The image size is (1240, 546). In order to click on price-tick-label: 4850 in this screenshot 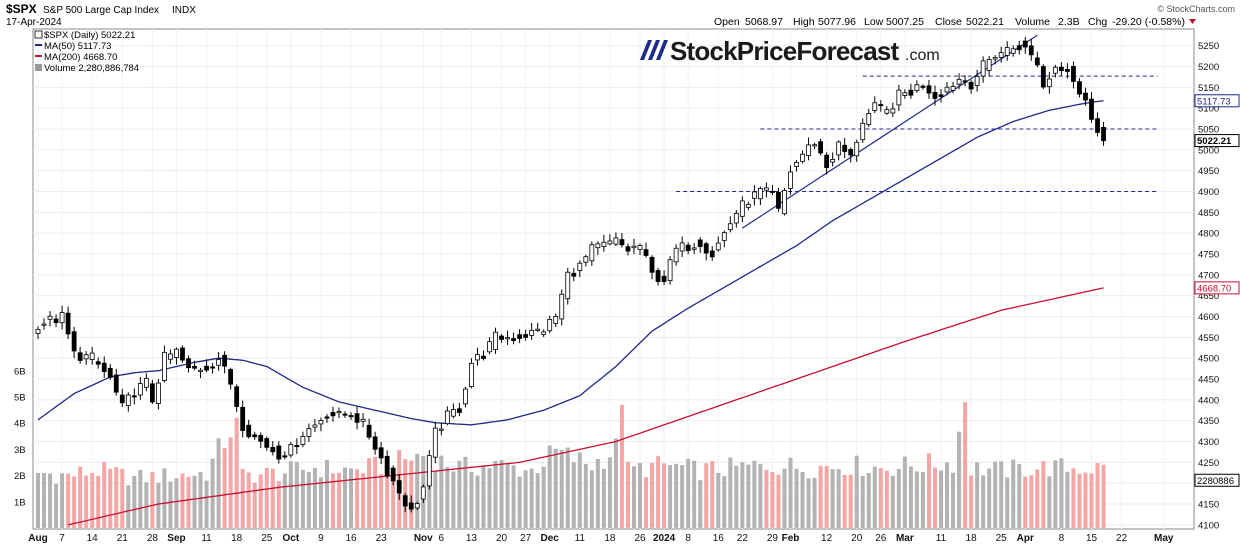, I will do `click(1208, 213)`.